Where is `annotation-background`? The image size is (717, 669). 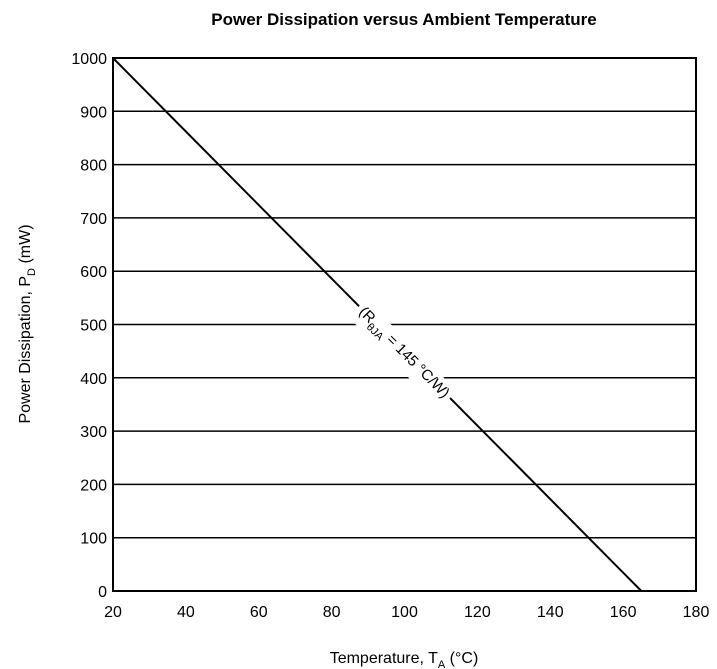 annotation-background is located at coordinates (403, 354).